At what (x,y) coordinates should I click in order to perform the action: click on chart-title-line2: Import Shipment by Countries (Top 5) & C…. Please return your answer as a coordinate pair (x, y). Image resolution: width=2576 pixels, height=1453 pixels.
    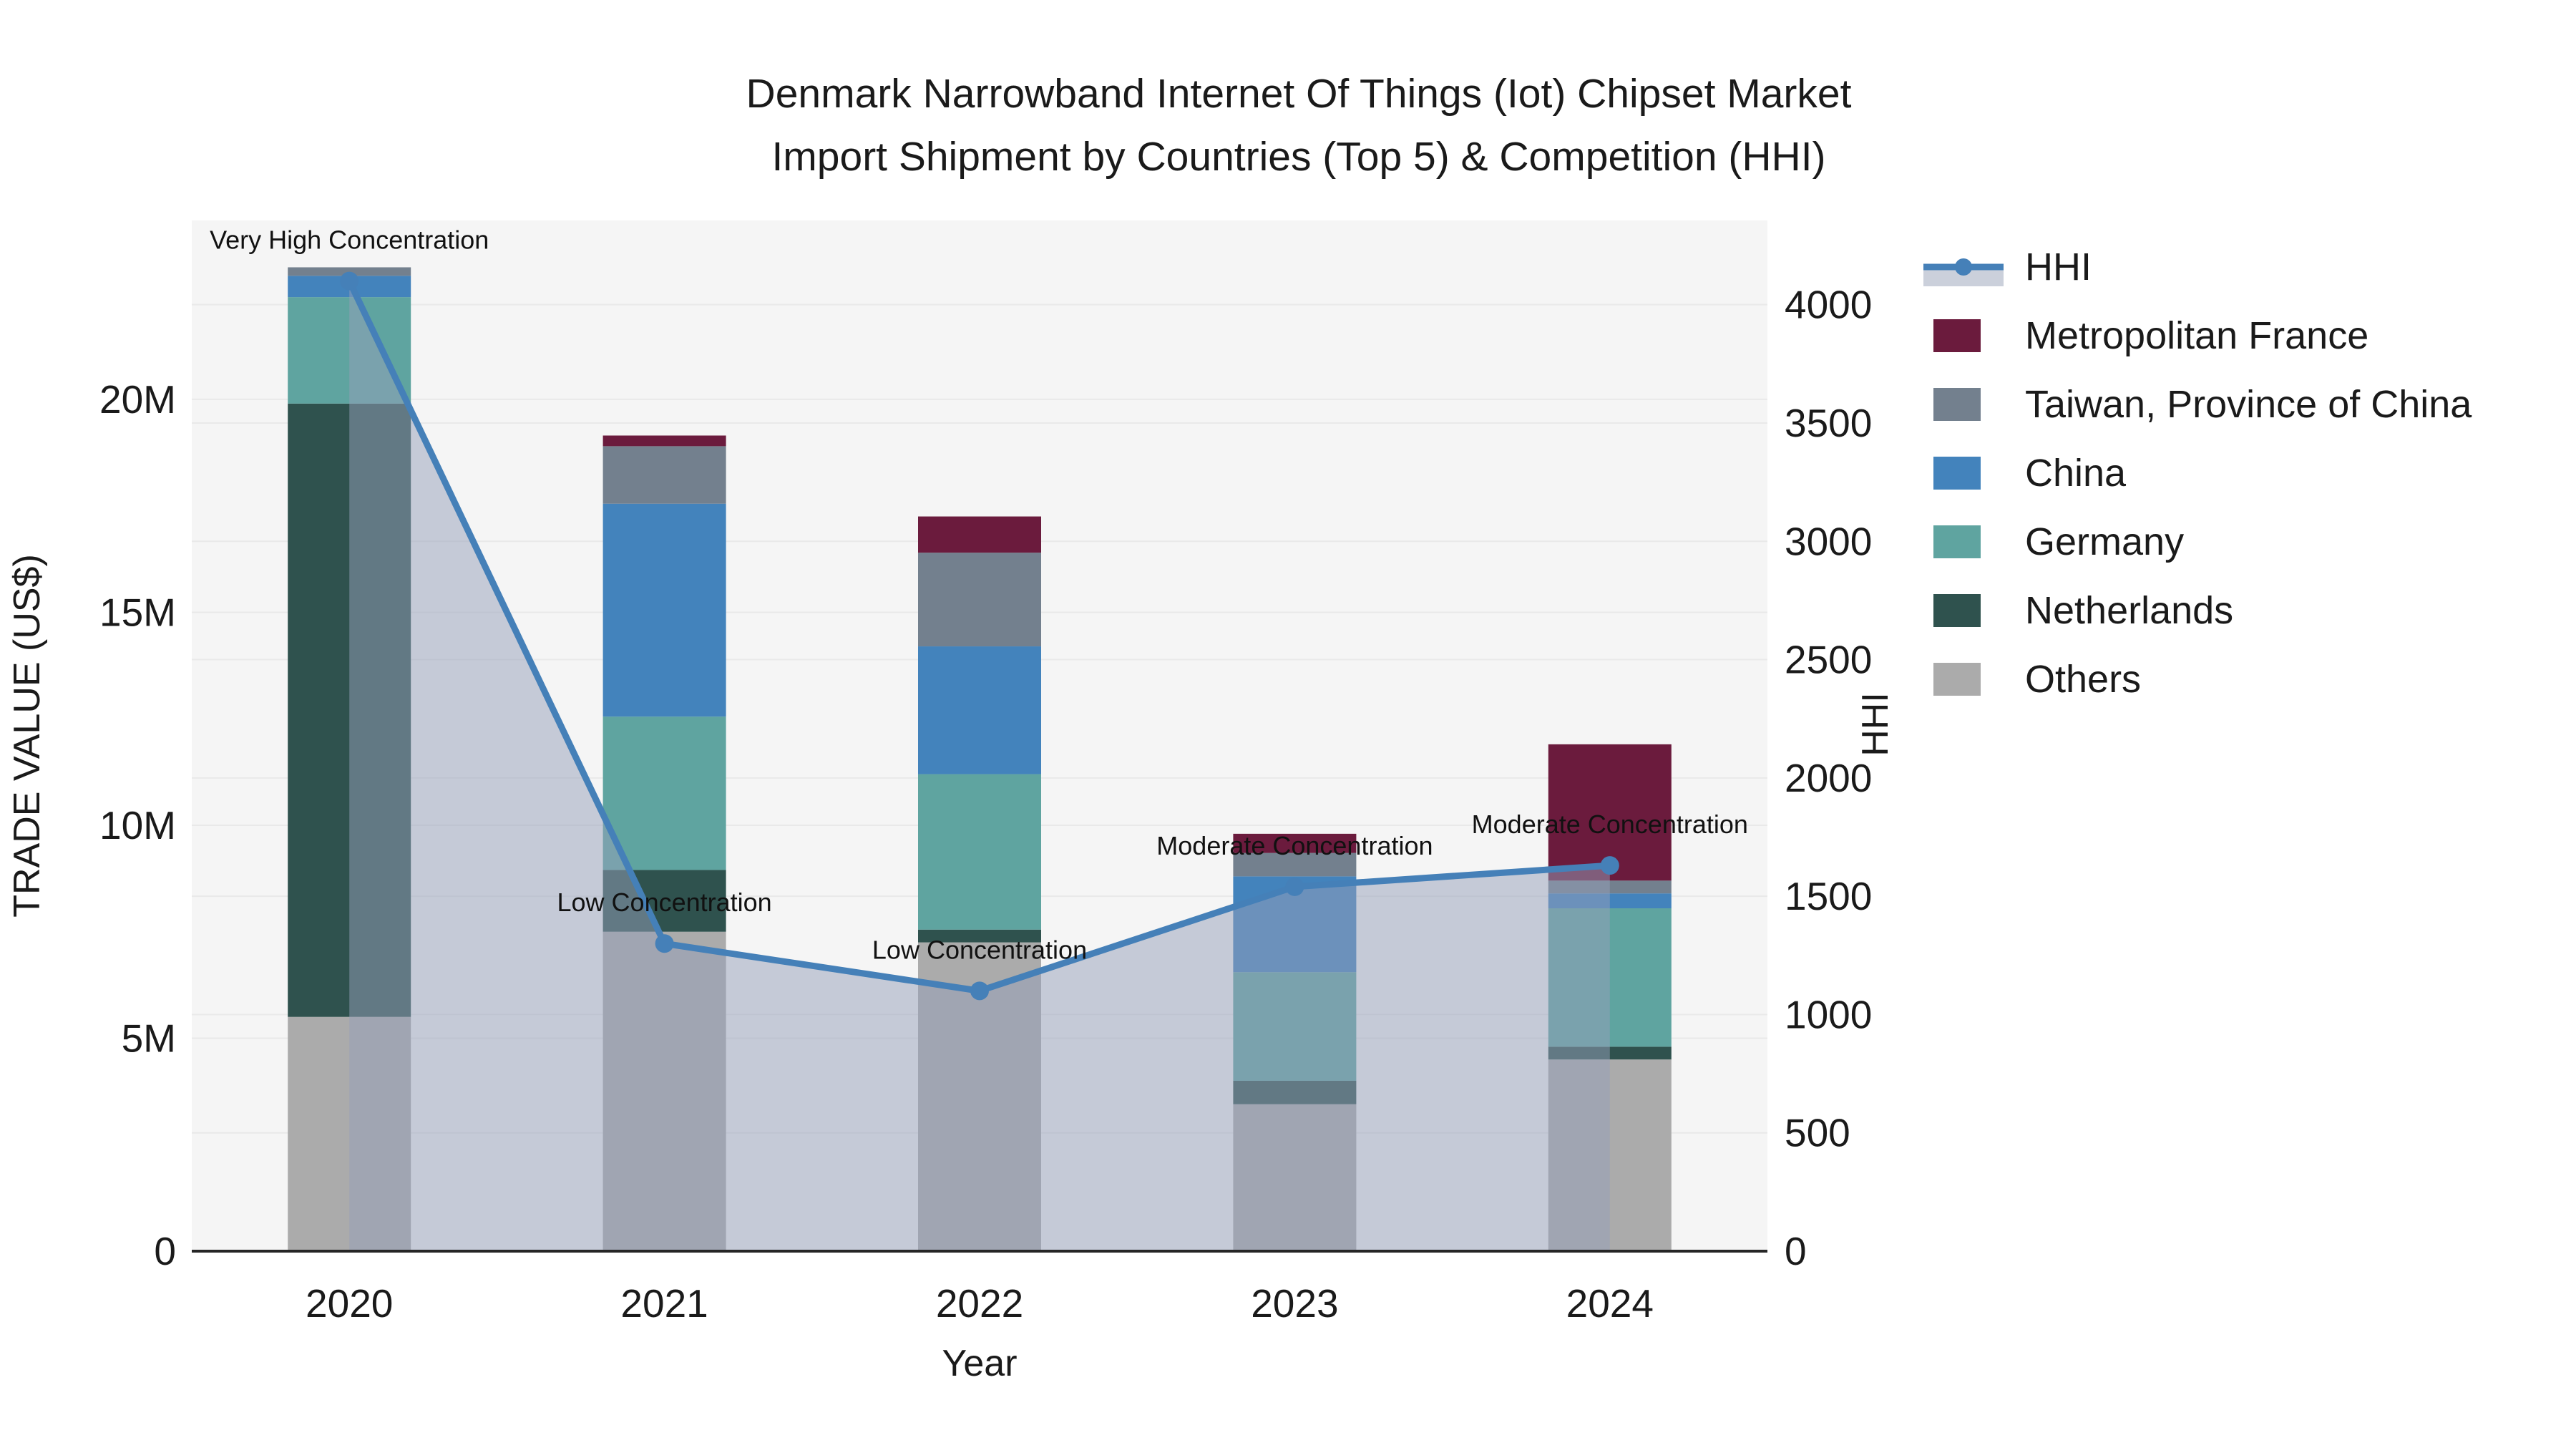
    Looking at the image, I should click on (1298, 157).